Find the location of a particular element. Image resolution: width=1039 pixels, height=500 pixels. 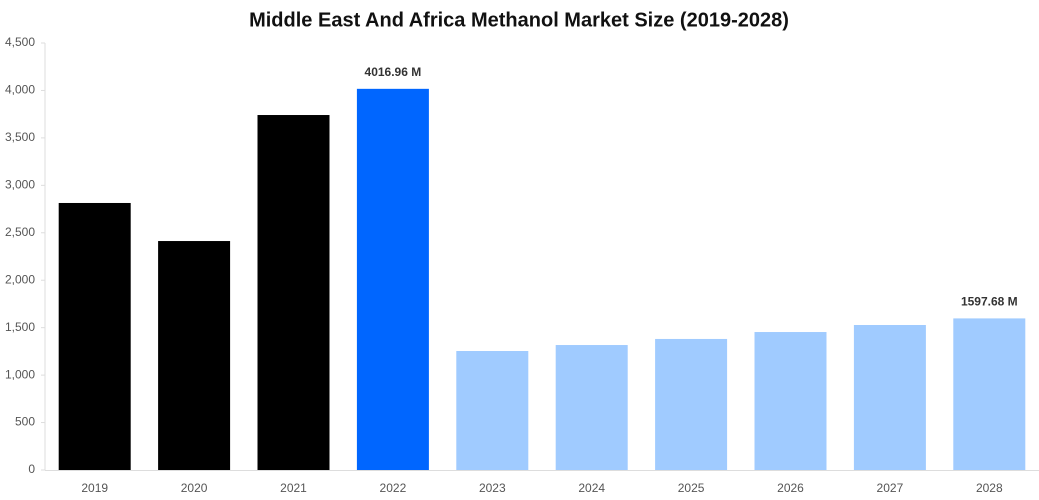

x-tick-label: 2020 is located at coordinates (194, 488).